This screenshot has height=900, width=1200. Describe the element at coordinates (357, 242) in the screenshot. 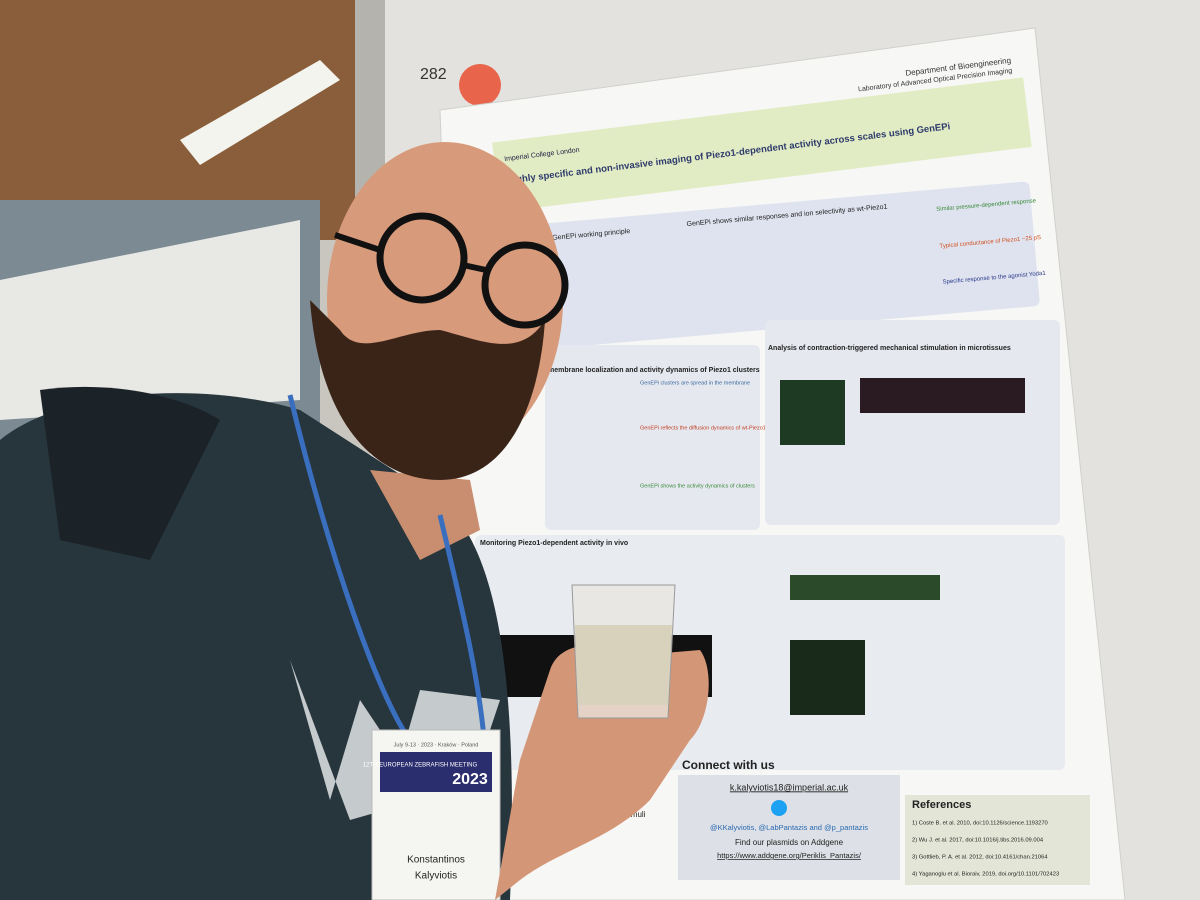

I see `glasses-arm` at that location.